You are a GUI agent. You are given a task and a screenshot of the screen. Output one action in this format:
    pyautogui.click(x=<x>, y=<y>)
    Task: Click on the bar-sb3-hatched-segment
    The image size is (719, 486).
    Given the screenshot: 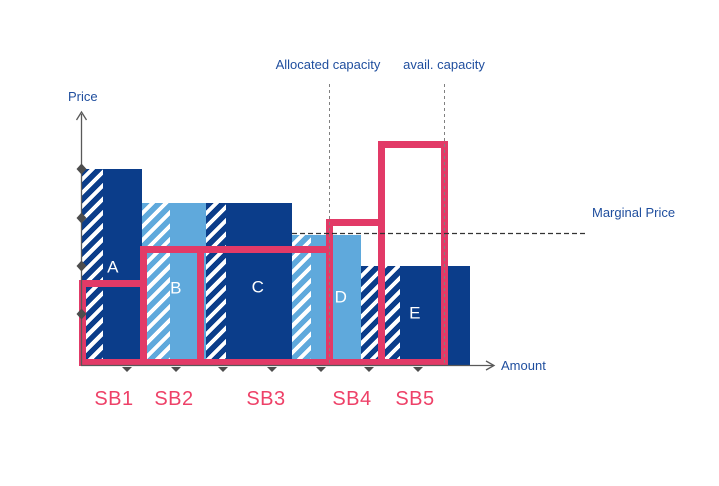 What is the action you would take?
    pyautogui.click(x=216, y=284)
    